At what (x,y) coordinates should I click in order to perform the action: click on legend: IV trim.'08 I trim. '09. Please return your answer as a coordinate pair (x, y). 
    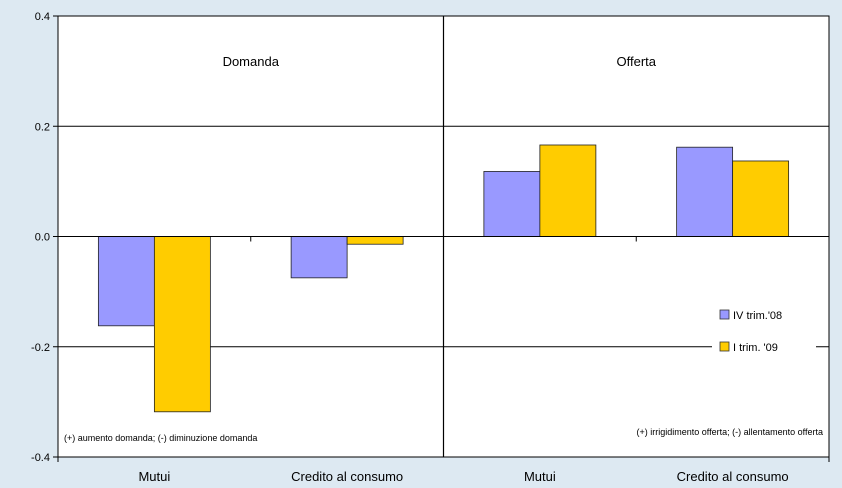
    Looking at the image, I should click on (764, 329).